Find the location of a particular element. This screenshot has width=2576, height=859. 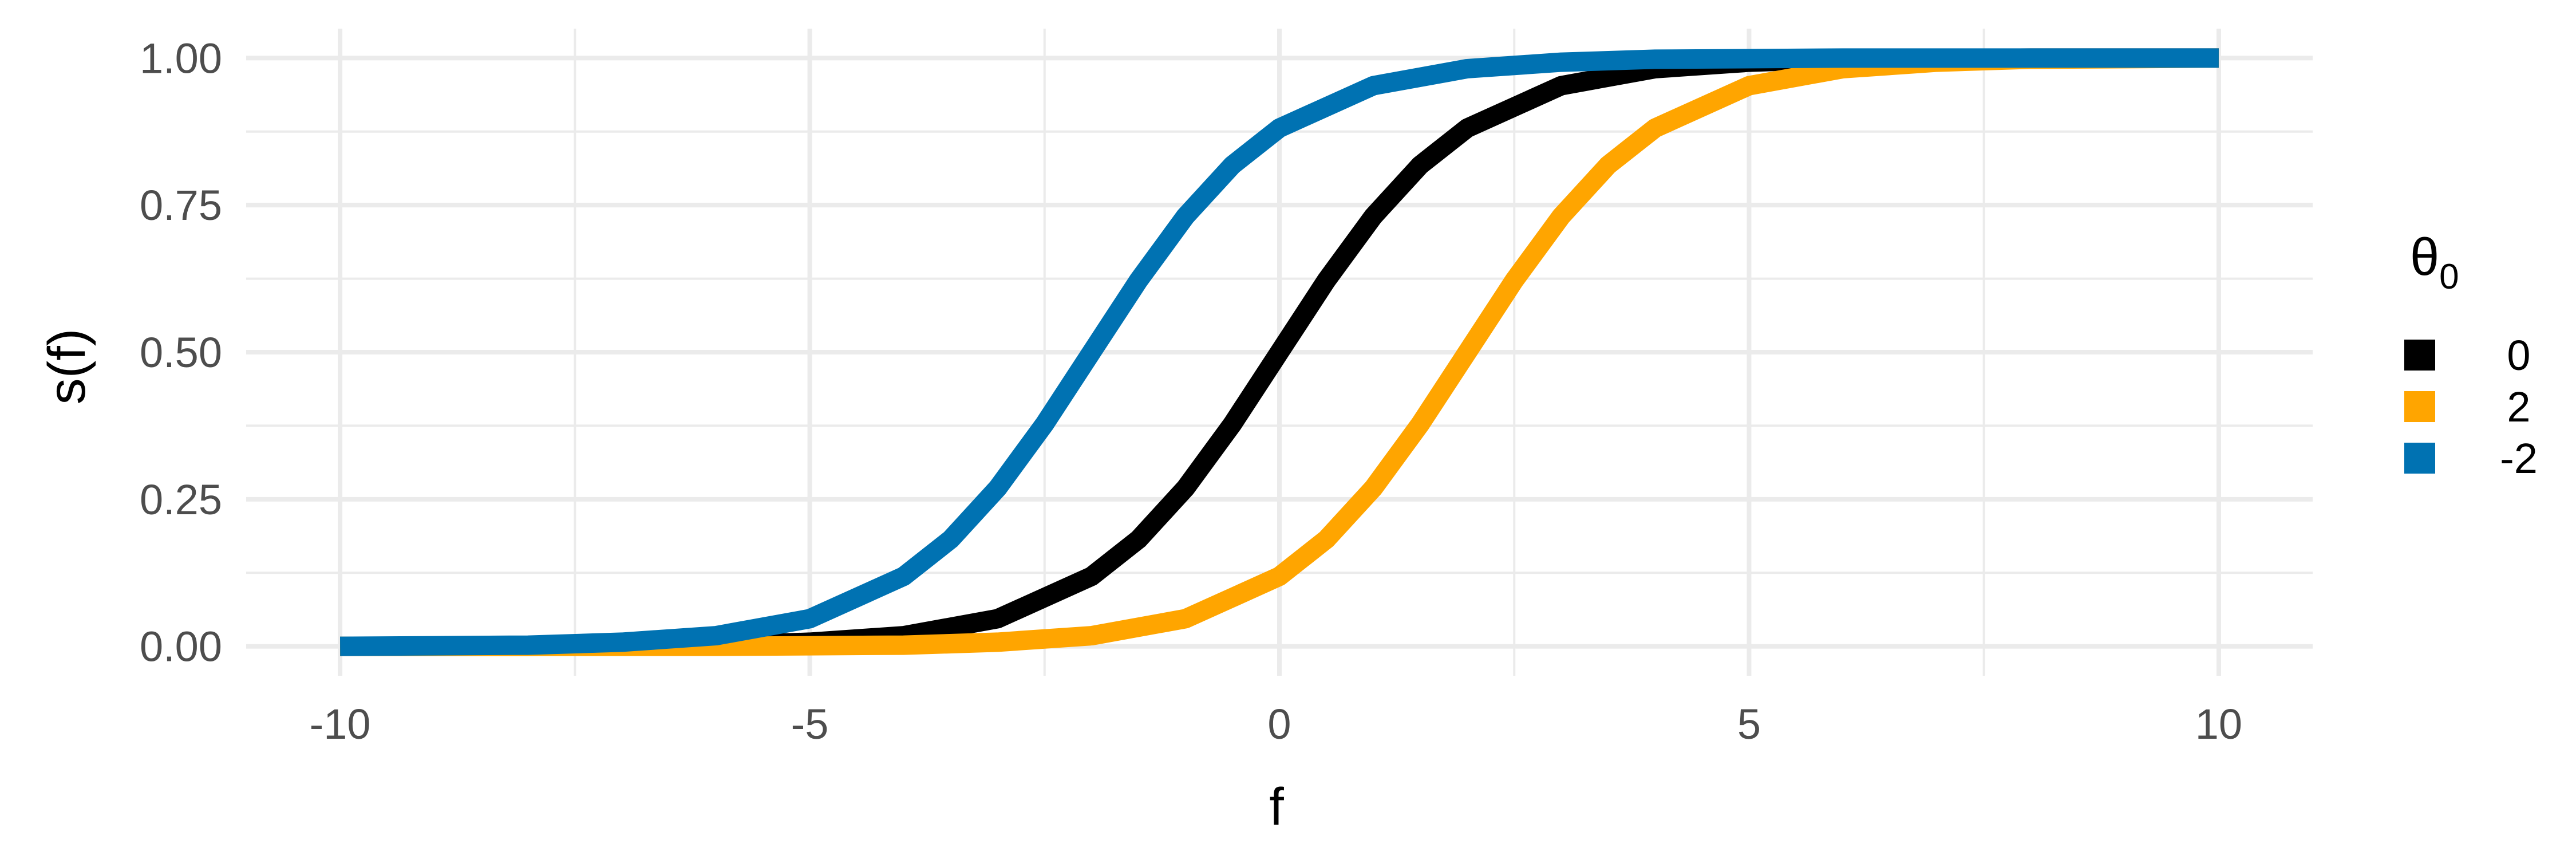

legend-label-0: 0 is located at coordinates (2518, 355).